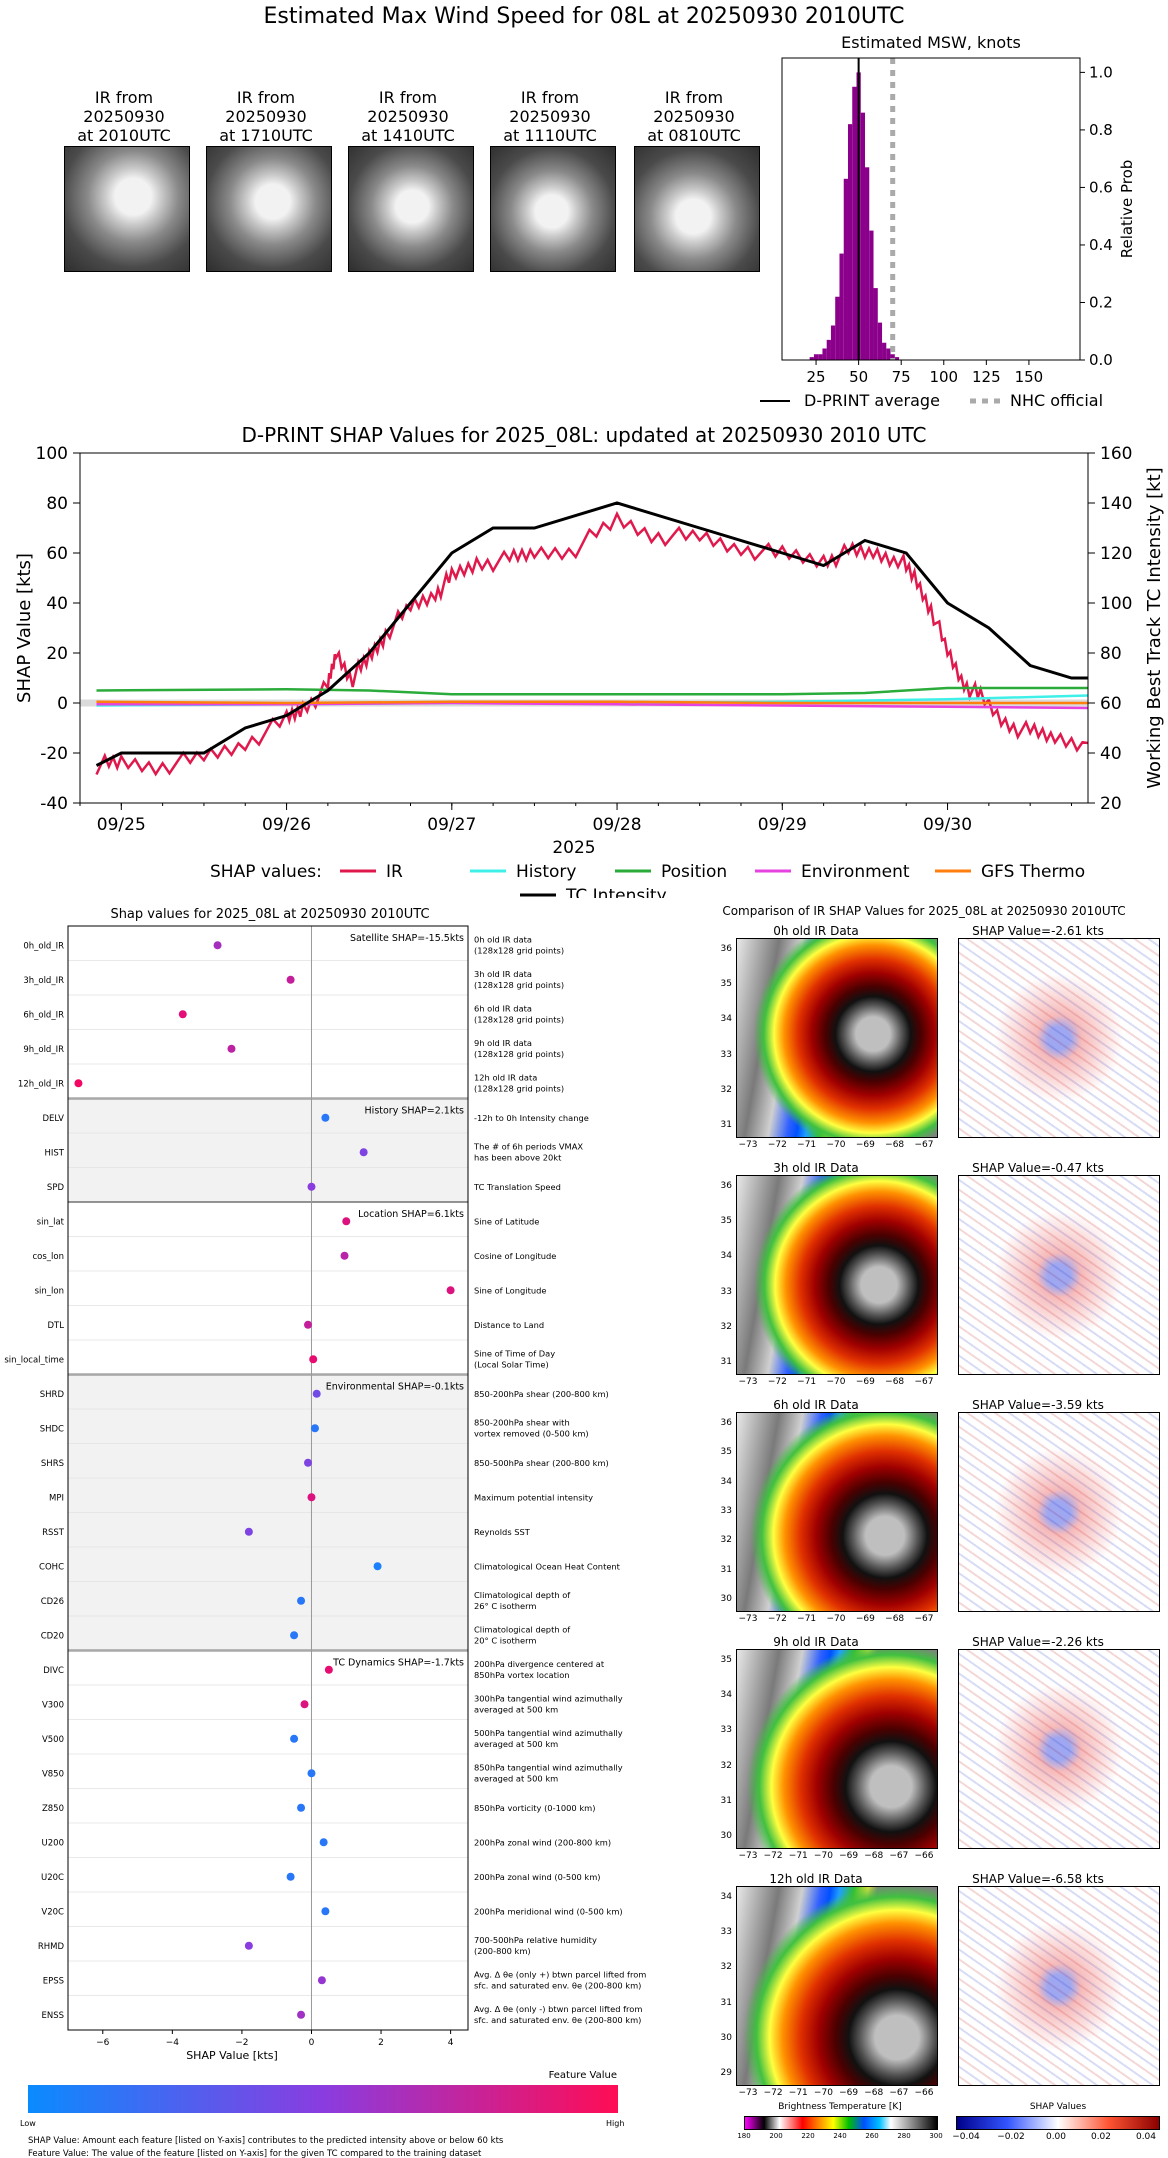 The height and width of the screenshot is (2158, 1168). What do you see at coordinates (592, 691) in the screenshot?
I see `series-line-position` at bounding box center [592, 691].